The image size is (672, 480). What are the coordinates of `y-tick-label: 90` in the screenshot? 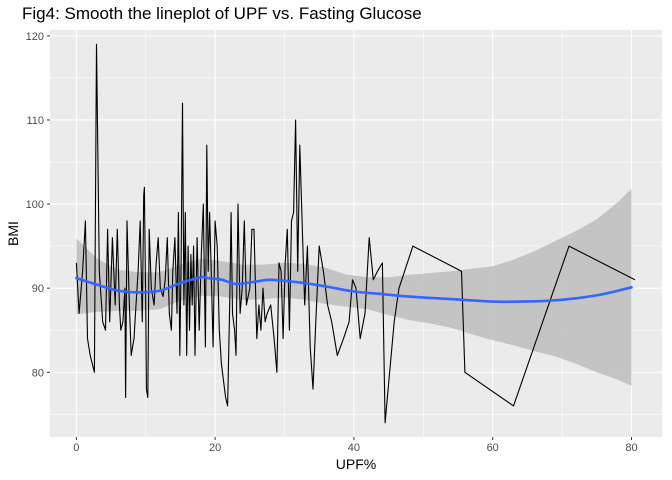 It's located at (38, 289).